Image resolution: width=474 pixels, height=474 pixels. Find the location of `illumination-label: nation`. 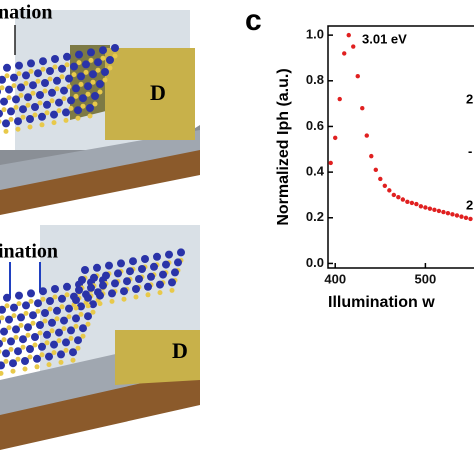

illumination-label: nation is located at coordinates (26, 13).